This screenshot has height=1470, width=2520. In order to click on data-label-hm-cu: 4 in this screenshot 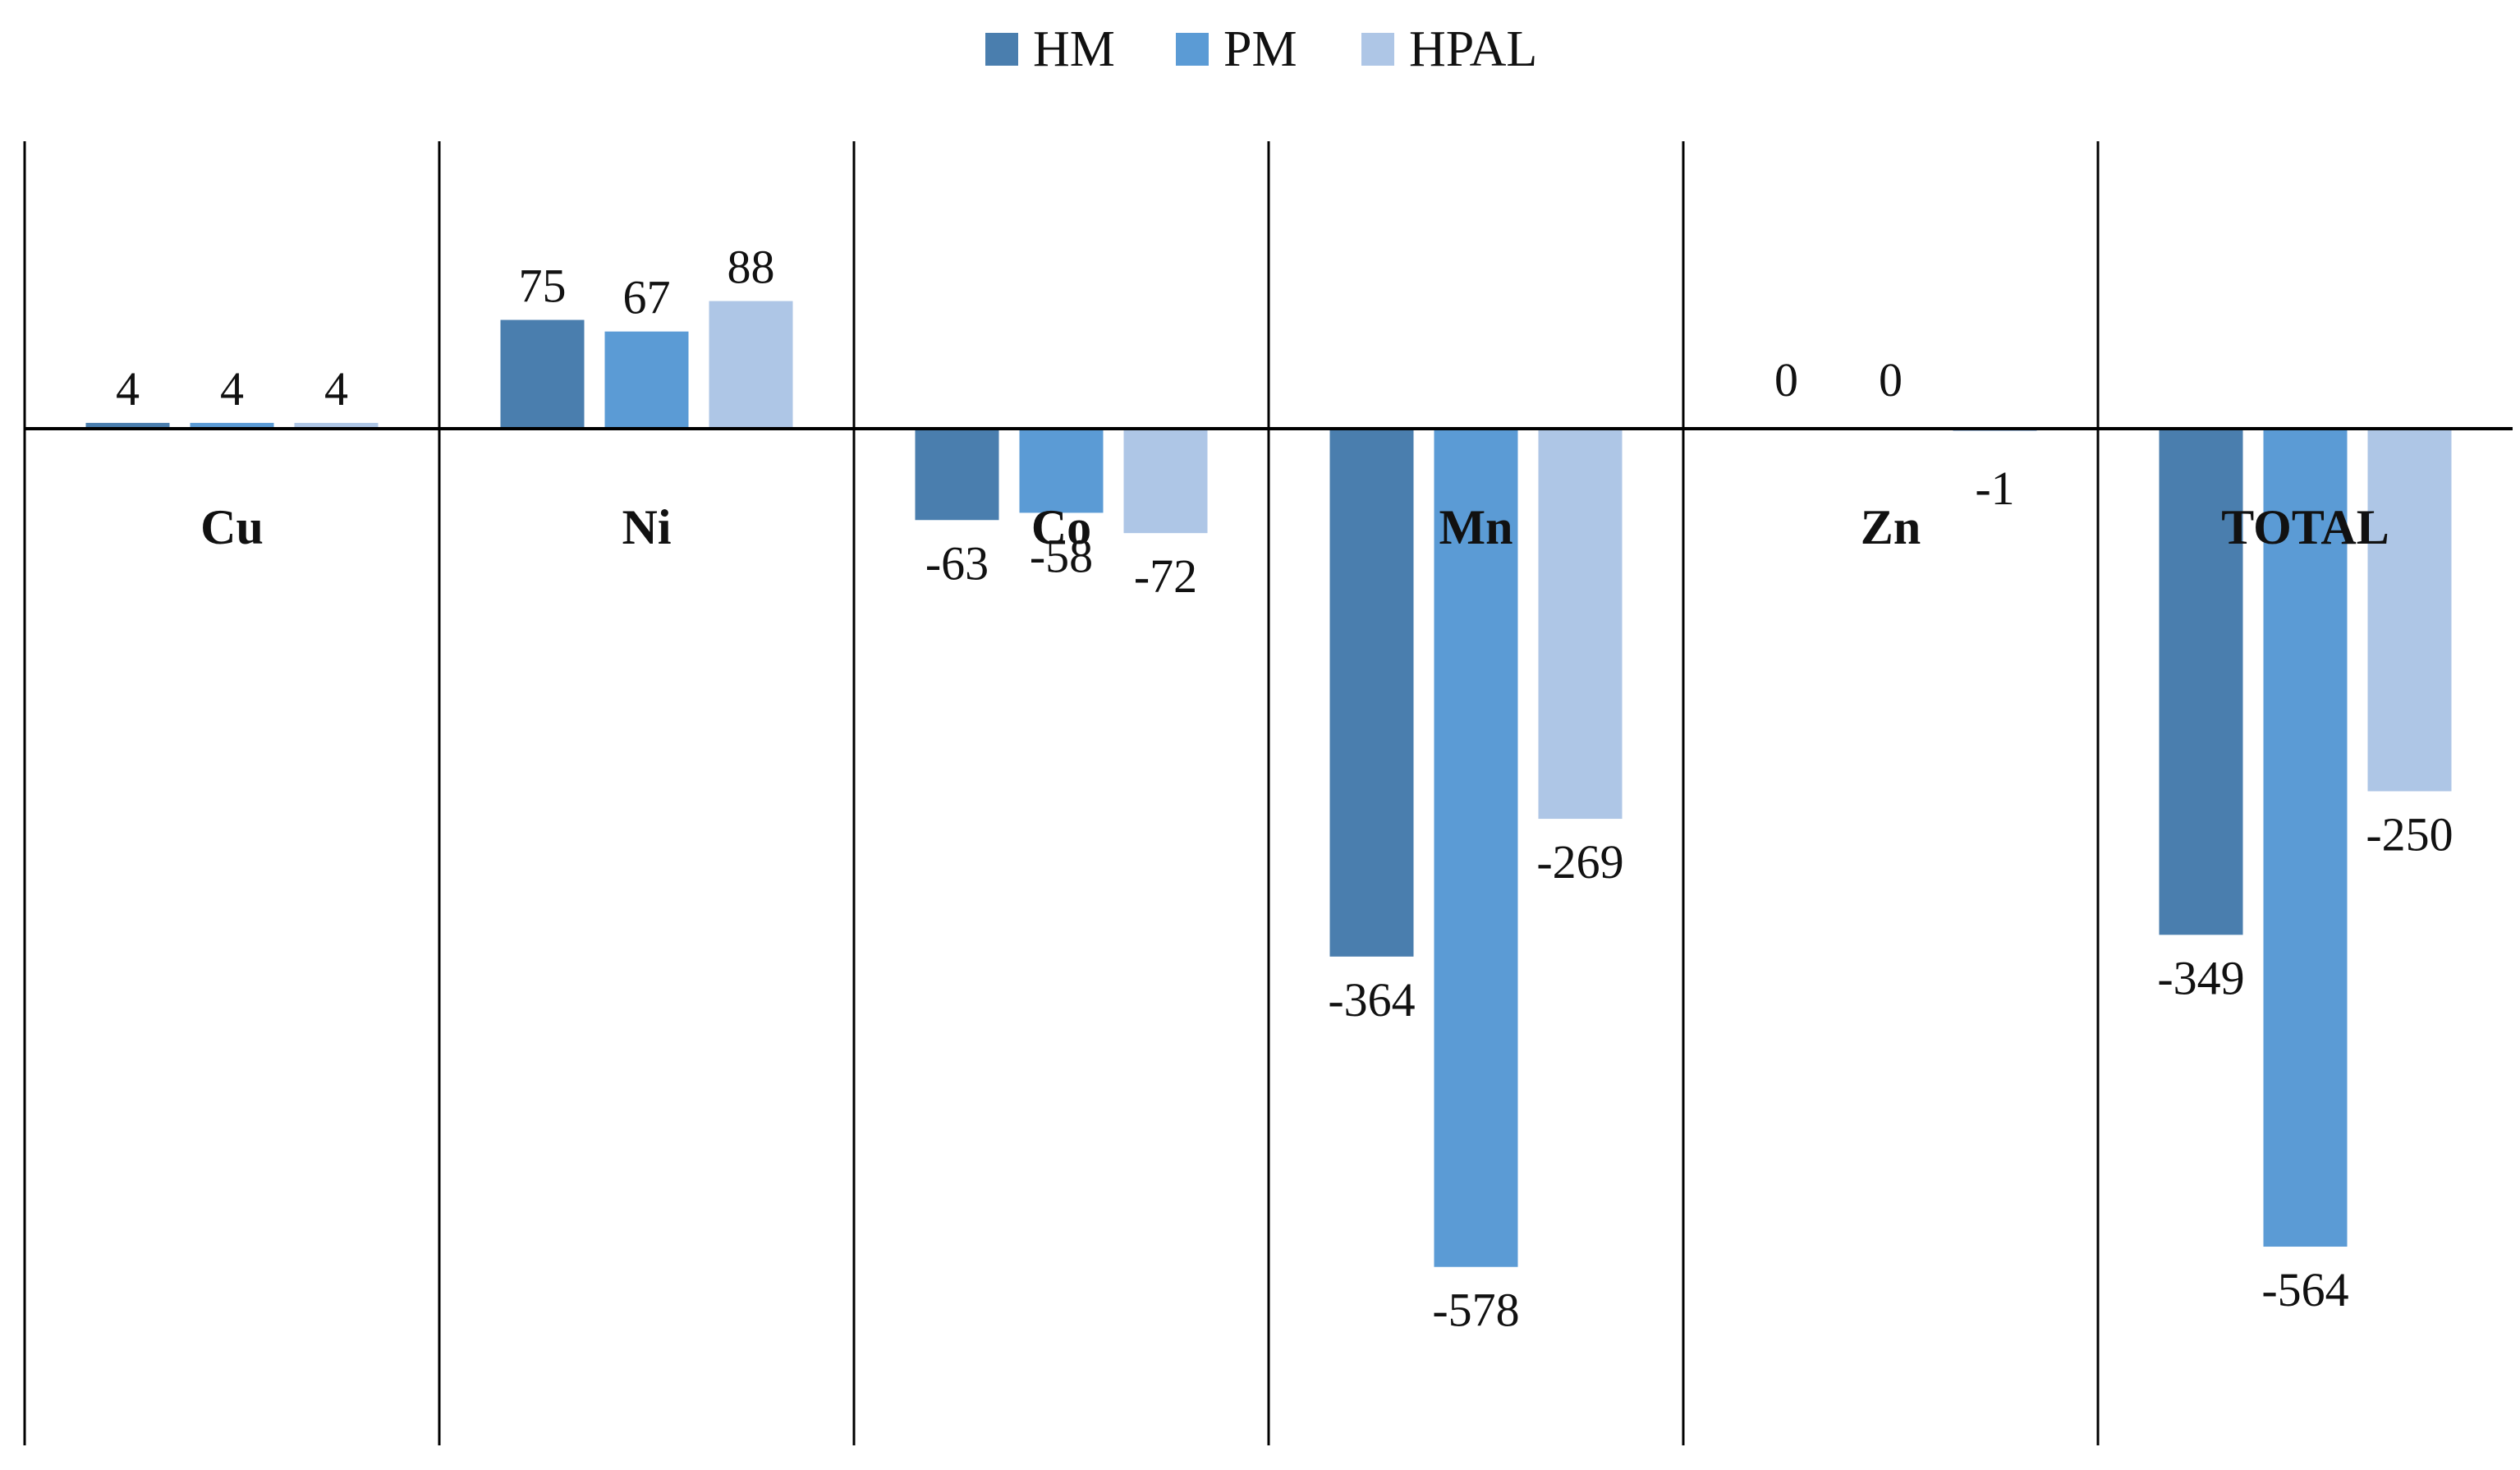, I will do `click(128, 389)`.